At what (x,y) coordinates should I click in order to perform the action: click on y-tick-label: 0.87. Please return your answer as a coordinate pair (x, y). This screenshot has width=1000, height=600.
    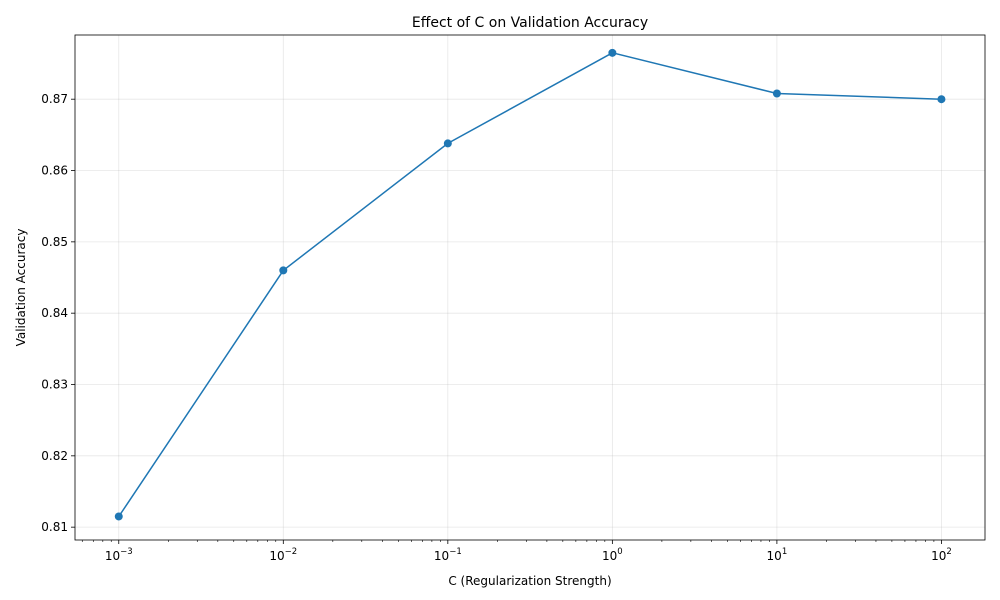
    Looking at the image, I should click on (54, 99).